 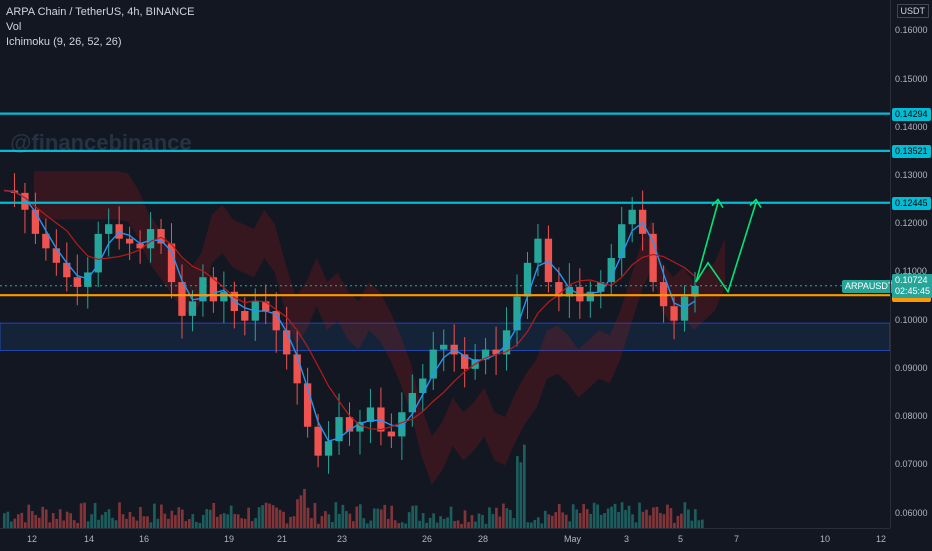 What do you see at coordinates (911, 114) in the screenshot?
I see `line-price-tag: 0.14294` at bounding box center [911, 114].